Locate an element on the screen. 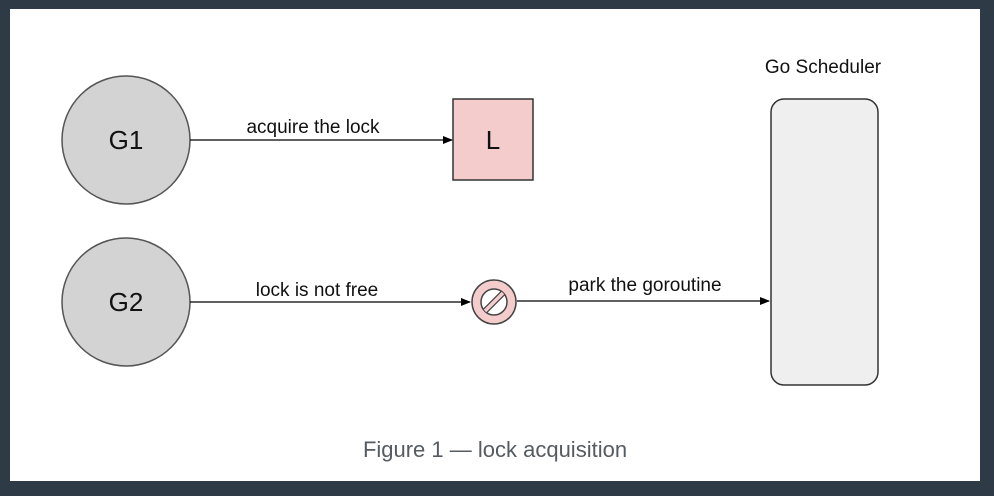 The width and height of the screenshot is (994, 496). goroutine-g2-label: G2 is located at coordinates (126, 302).